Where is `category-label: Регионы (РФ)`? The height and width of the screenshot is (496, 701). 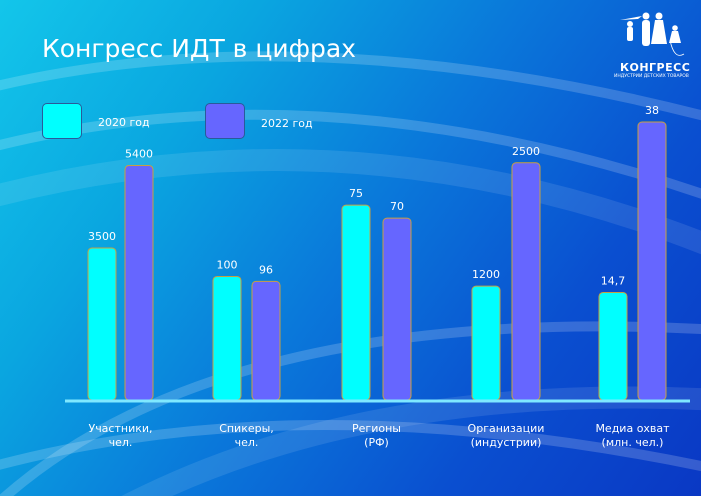
category-label: Регионы (РФ) is located at coordinates (377, 436).